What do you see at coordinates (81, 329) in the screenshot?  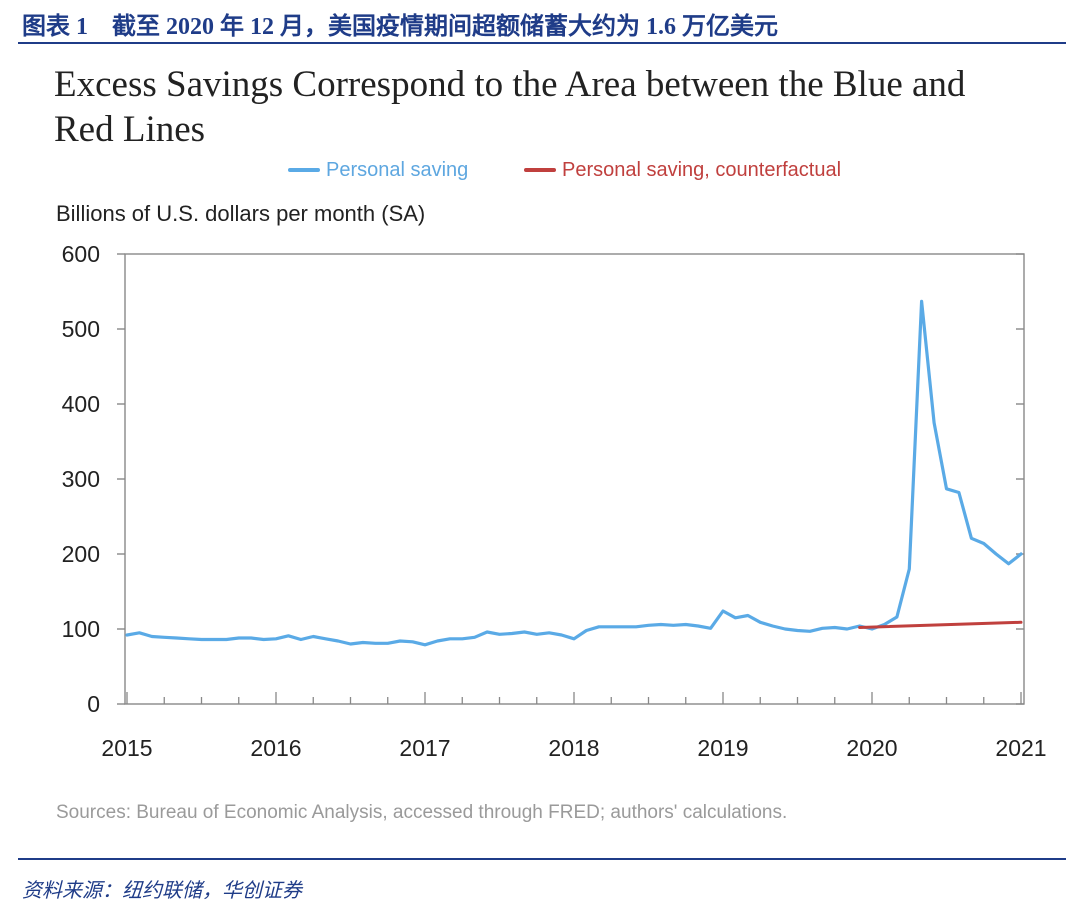 I see `y-tick-label: 500` at bounding box center [81, 329].